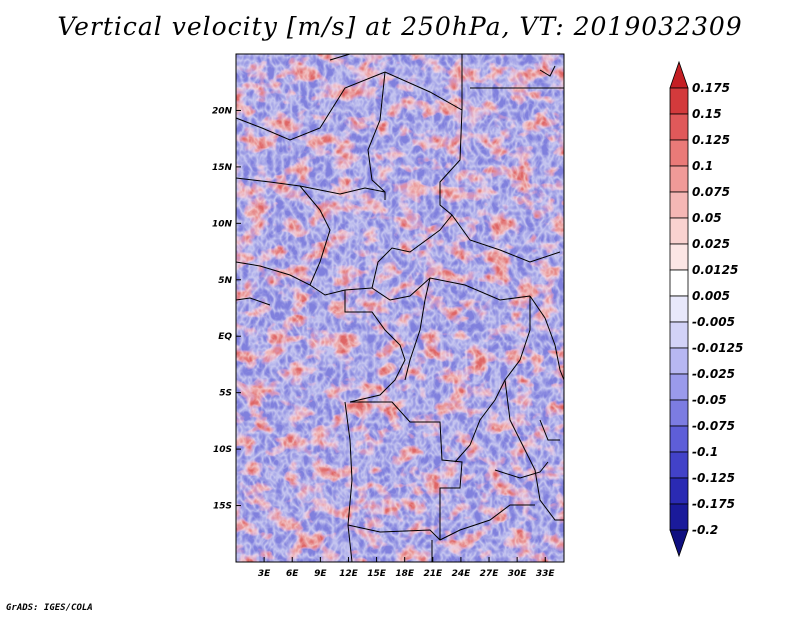  Describe the element at coordinates (711, 244) in the screenshot. I see `colorbar-label: 0.025` at that location.